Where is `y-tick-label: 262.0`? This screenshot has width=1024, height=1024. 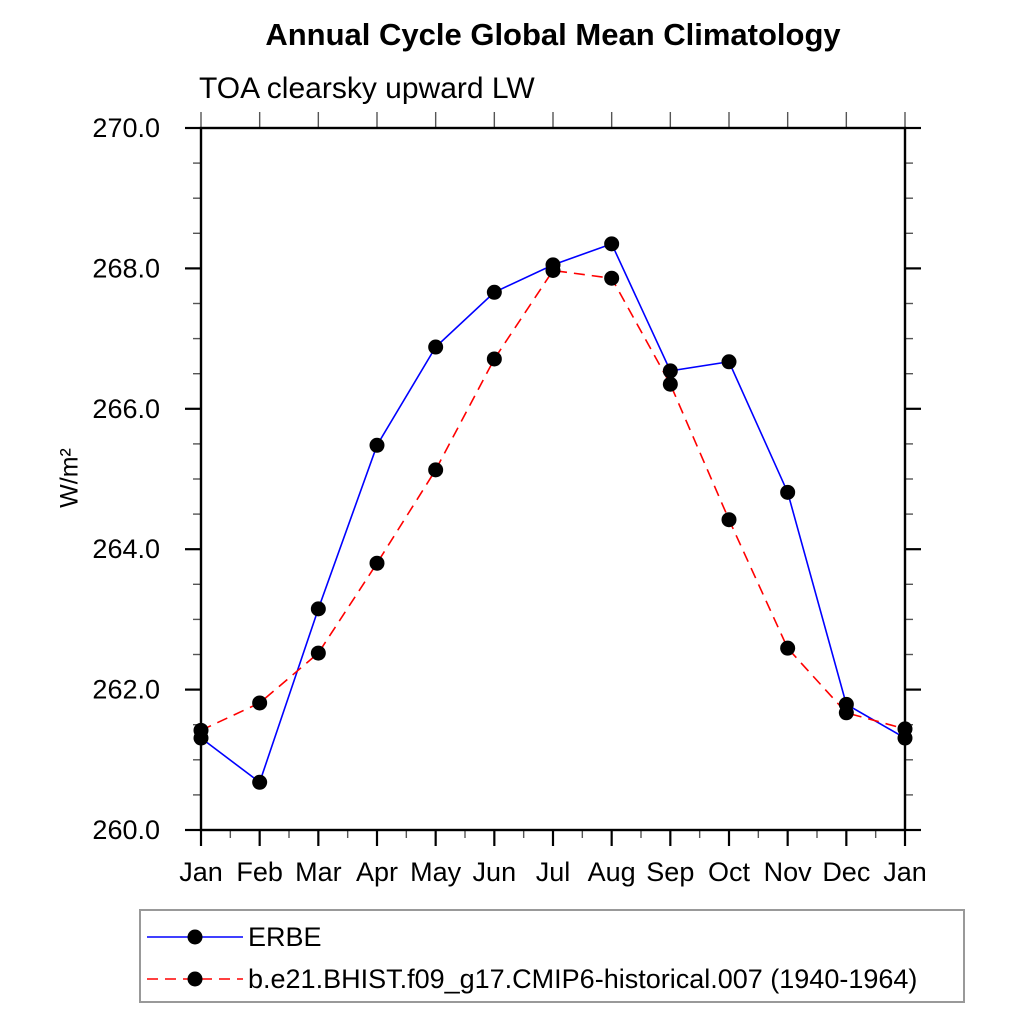
y-tick-label: 262.0 is located at coordinates (126, 690).